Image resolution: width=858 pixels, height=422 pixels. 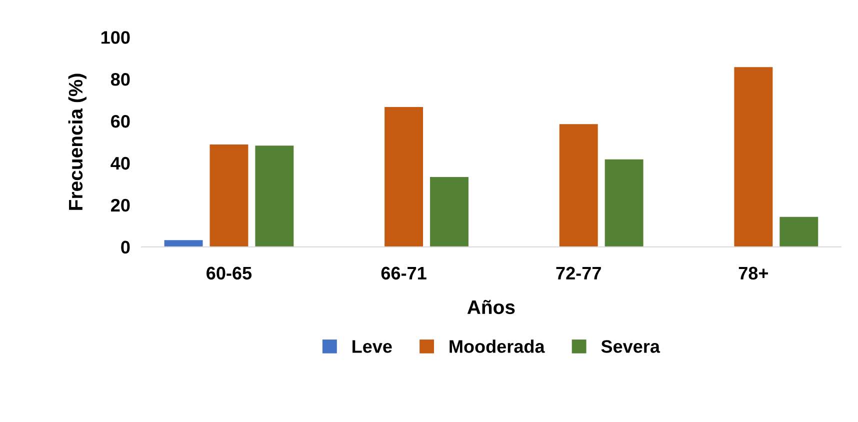 I want to click on y-tick-label: 0, so click(x=125, y=247).